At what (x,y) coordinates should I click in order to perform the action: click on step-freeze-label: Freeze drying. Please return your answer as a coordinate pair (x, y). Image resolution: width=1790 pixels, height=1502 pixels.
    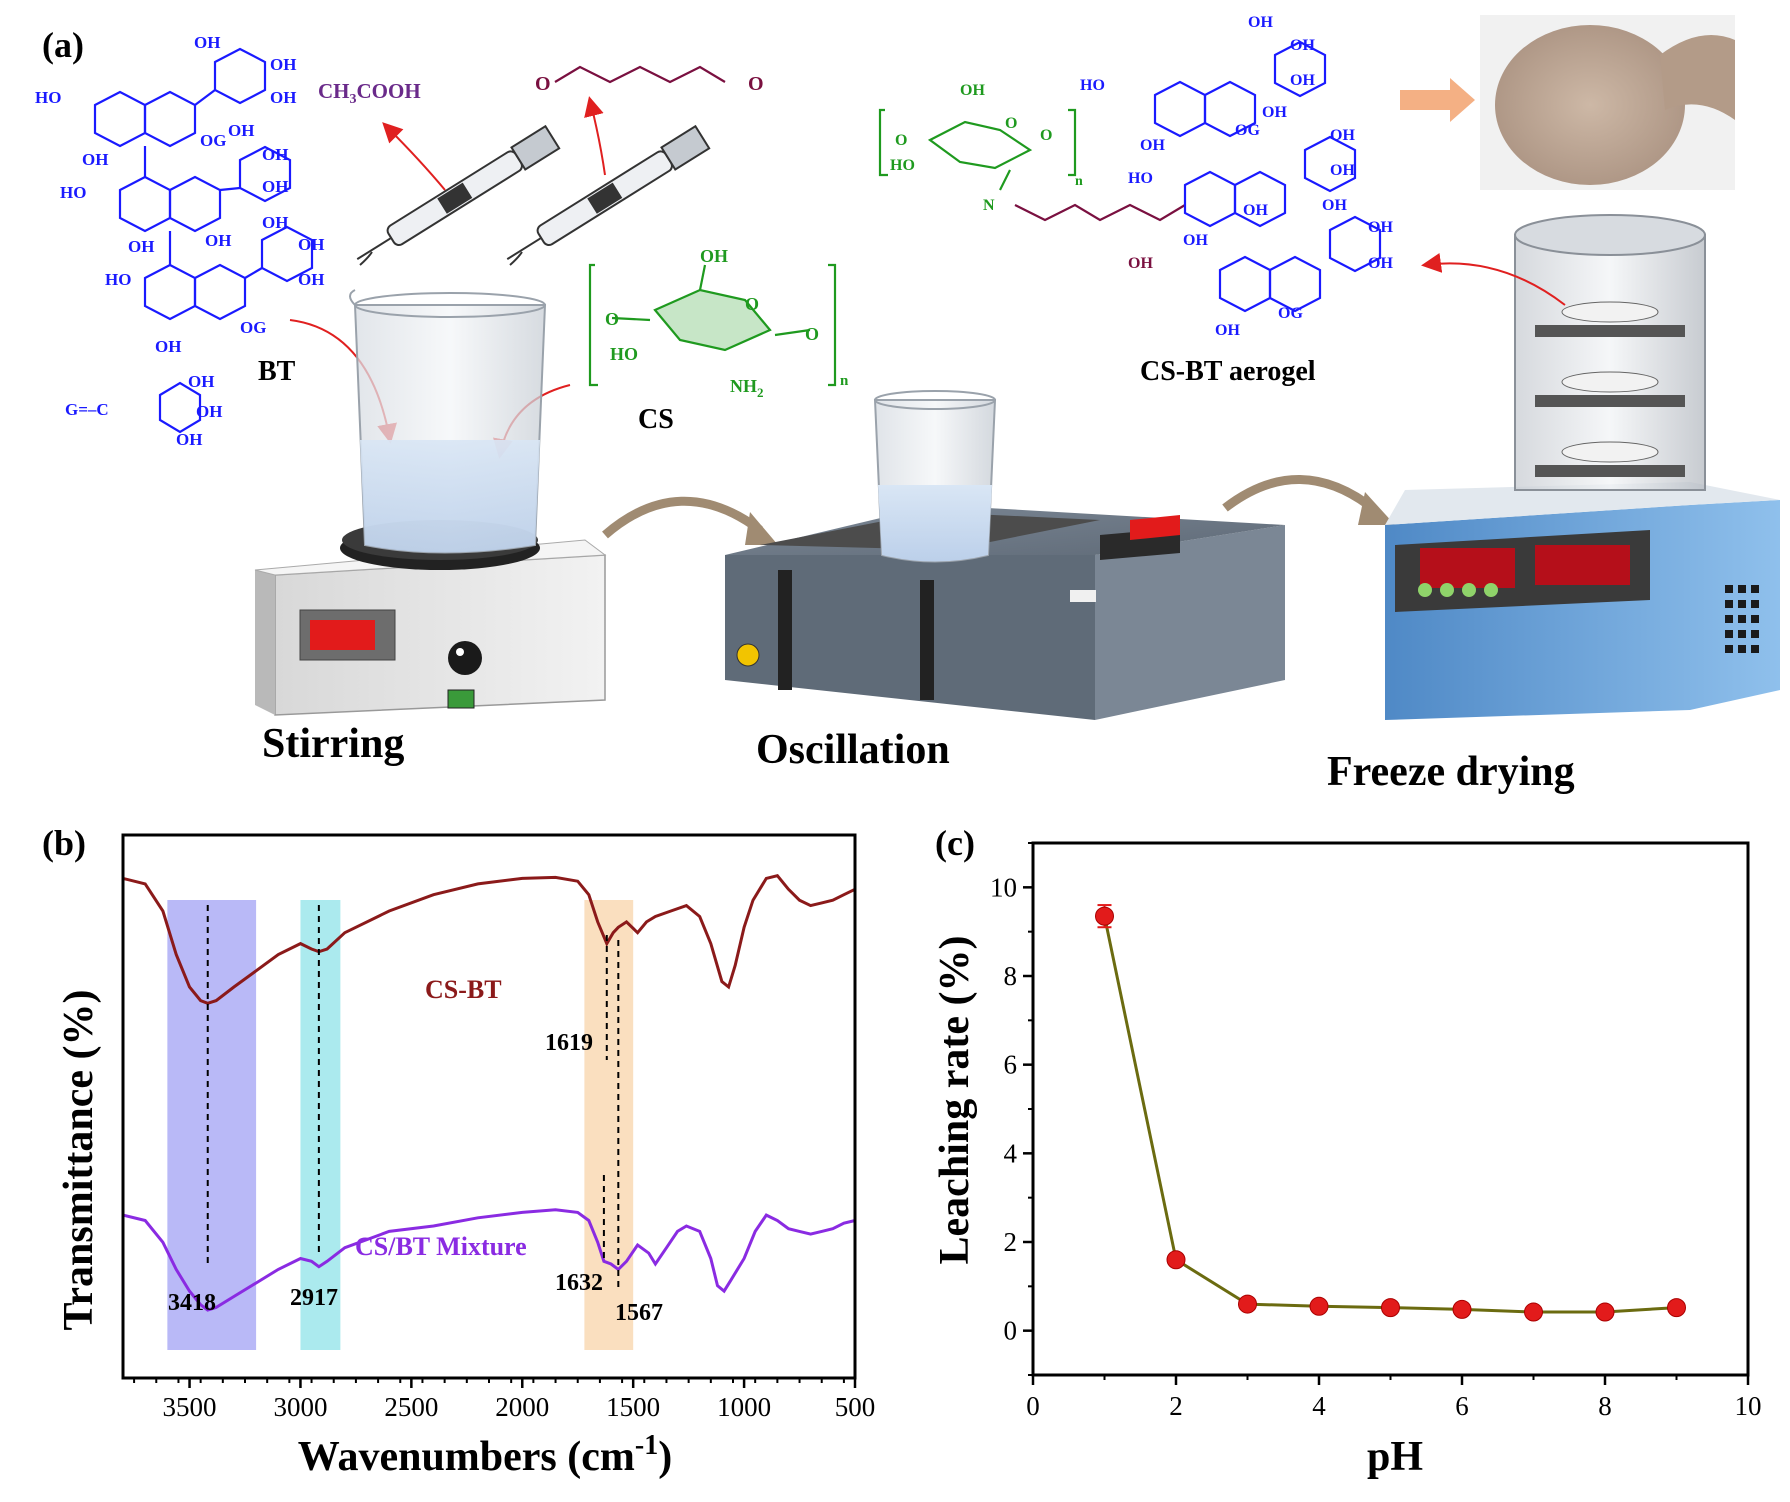
    Looking at the image, I should click on (1451, 772).